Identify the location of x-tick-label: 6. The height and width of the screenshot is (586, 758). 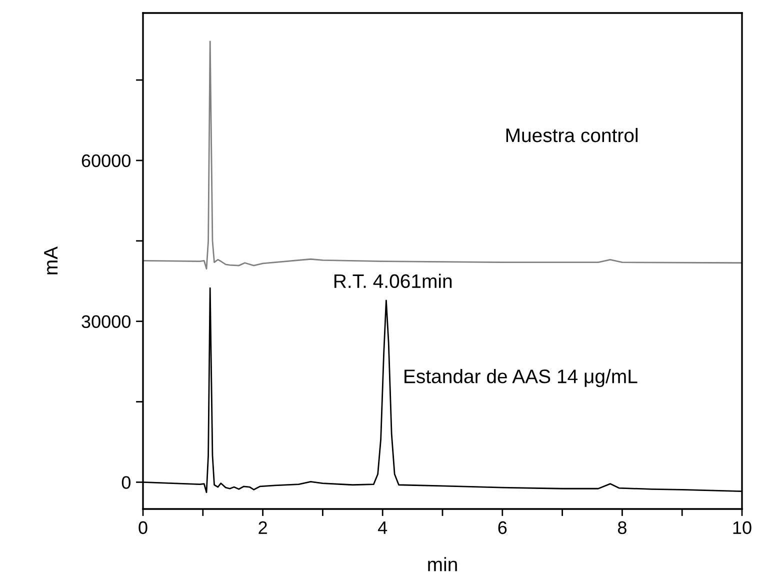
(502, 527).